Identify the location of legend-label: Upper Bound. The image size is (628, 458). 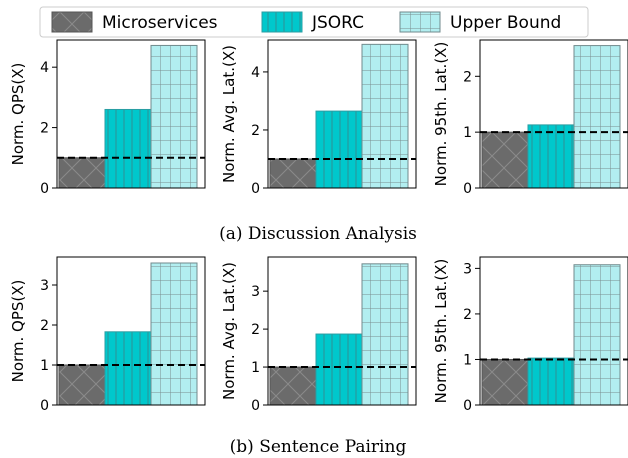
(505, 23).